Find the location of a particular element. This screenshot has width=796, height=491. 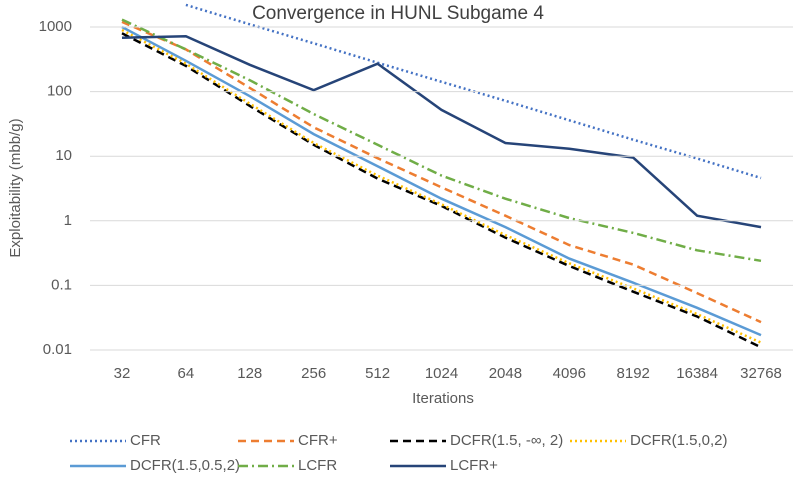

legend-label: CFR+ is located at coordinates (318, 440).